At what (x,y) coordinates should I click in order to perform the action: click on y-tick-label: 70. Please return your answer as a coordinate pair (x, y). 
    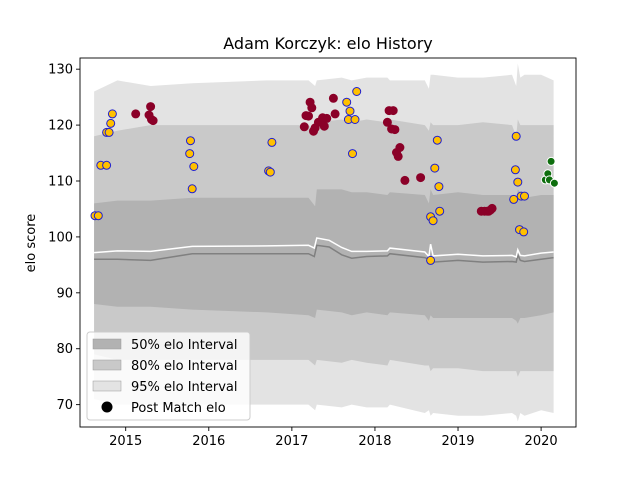
    Looking at the image, I should click on (64, 405).